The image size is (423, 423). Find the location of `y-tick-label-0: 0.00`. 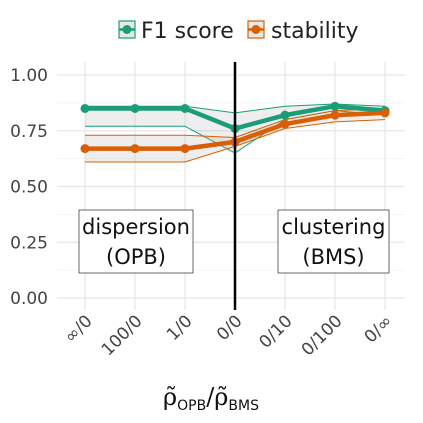

y-tick-label-0: 0.00 is located at coordinates (29, 299).